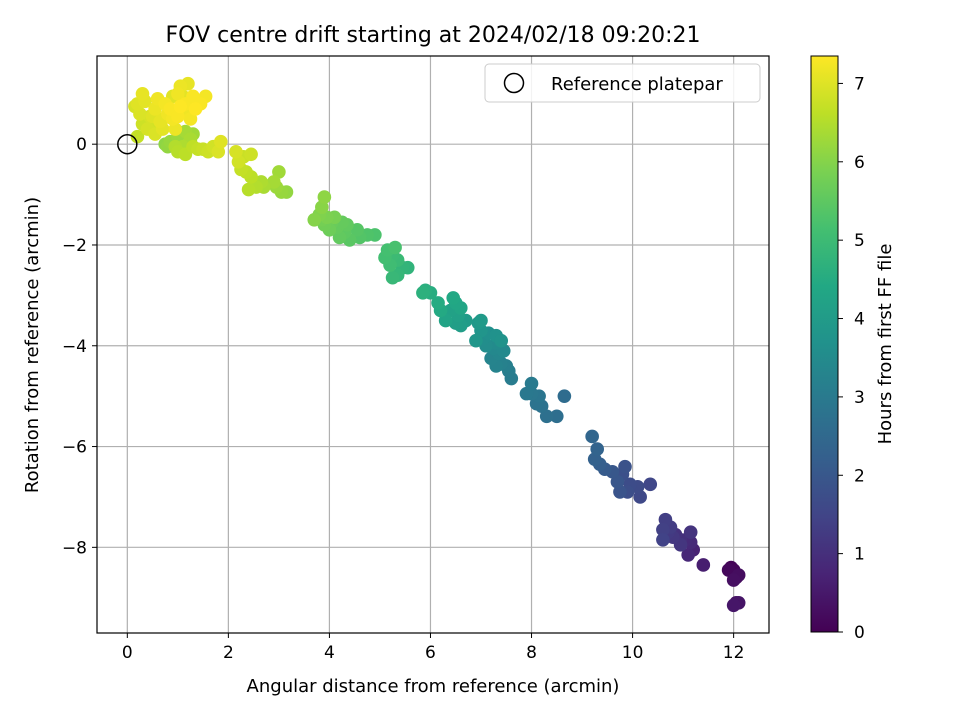 The height and width of the screenshot is (720, 960). Describe the element at coordinates (859, 633) in the screenshot. I see `colorbar-tick-label: 0` at that location.